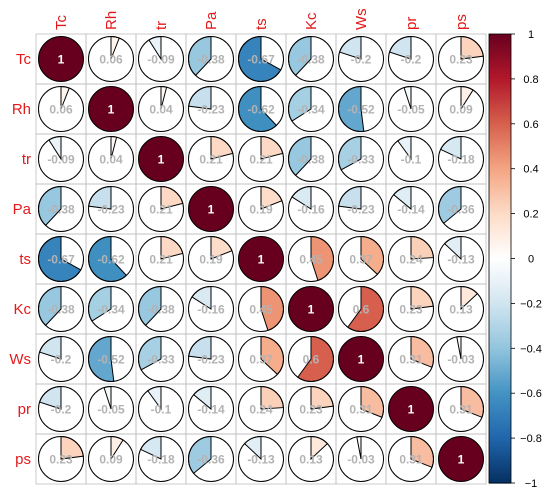 The width and height of the screenshot is (550, 495). I want to click on cell-value-label: 0.6, so click(361, 310).